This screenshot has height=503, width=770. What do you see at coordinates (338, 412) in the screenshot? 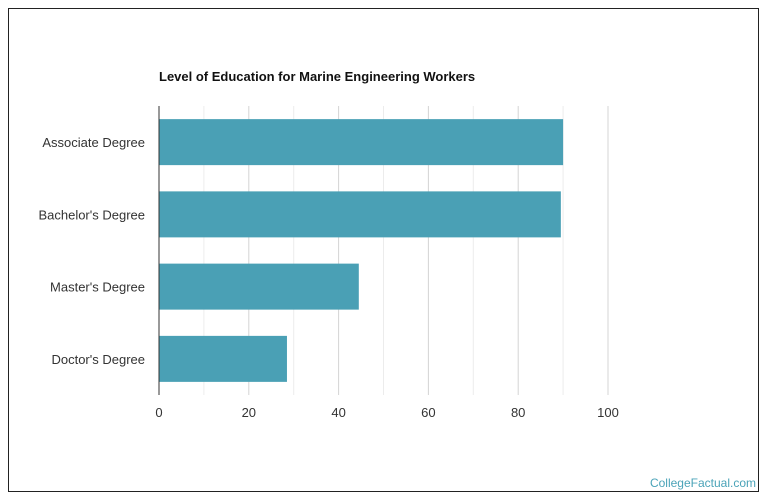
I see `x-tick-label: 40` at bounding box center [338, 412].